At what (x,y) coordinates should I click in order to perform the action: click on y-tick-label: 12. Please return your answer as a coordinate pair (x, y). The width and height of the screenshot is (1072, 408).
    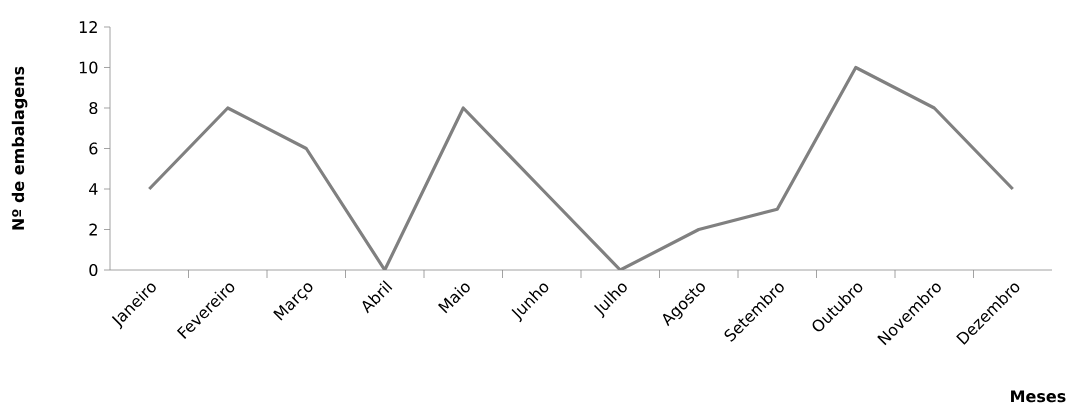
    Looking at the image, I should click on (88, 27).